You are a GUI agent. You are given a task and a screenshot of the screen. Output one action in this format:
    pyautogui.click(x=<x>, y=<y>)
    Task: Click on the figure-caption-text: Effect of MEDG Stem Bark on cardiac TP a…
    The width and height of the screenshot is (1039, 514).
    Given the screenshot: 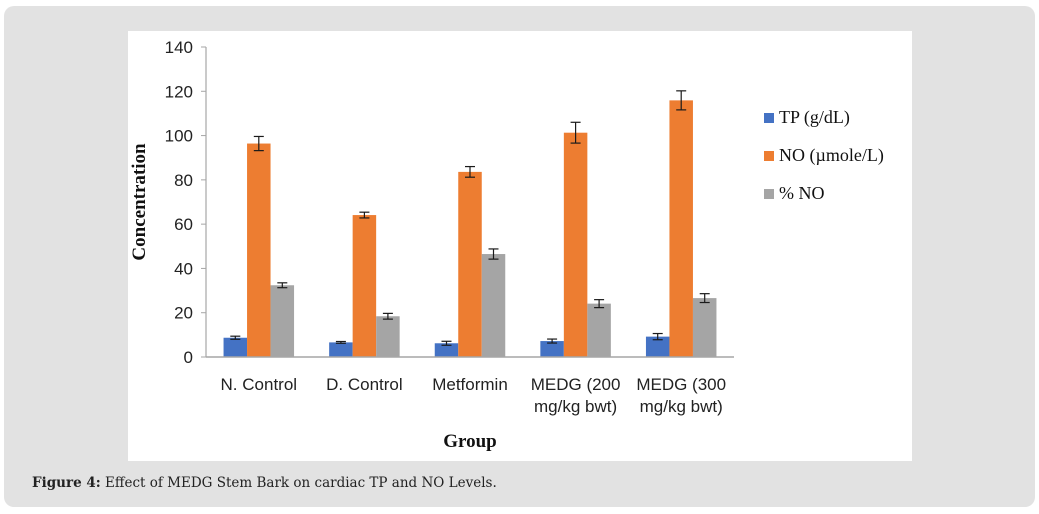 What is the action you would take?
    pyautogui.click(x=298, y=483)
    